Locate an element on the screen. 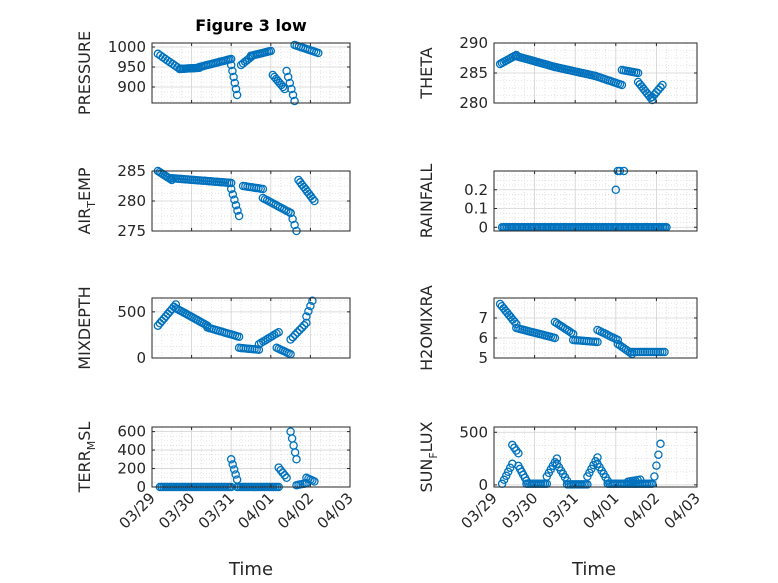  y-axis-label: RAINFALL is located at coordinates (426, 201).